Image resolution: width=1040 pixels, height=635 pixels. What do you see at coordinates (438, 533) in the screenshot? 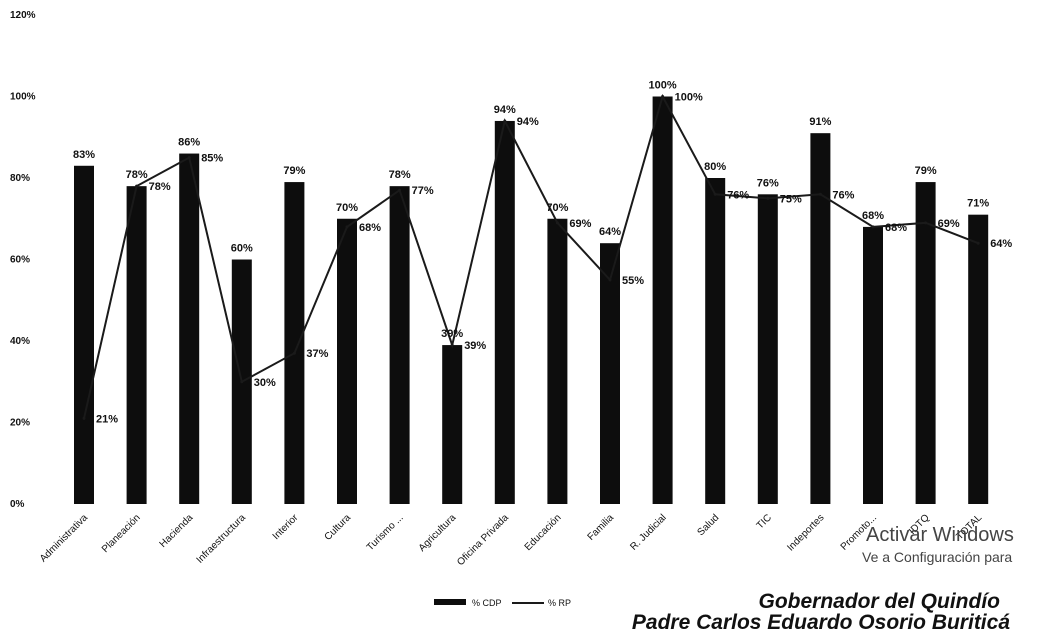
I see `category-label: Agricultura` at bounding box center [438, 533].